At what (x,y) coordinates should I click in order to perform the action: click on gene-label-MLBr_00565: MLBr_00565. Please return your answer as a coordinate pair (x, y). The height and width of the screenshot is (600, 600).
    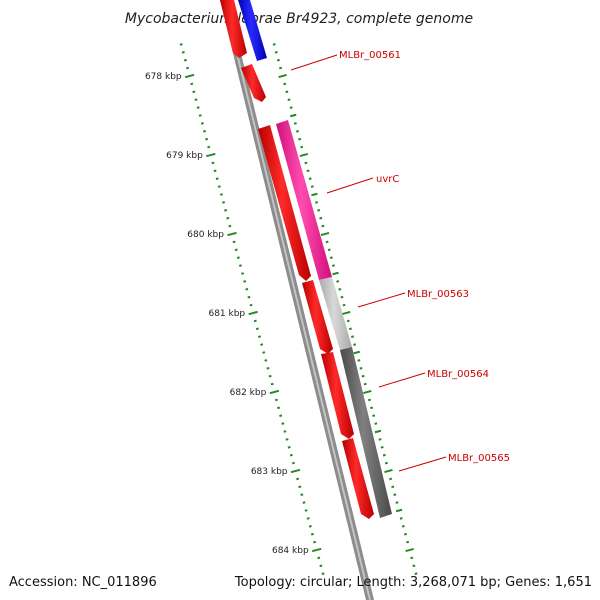
    Looking at the image, I should click on (479, 458).